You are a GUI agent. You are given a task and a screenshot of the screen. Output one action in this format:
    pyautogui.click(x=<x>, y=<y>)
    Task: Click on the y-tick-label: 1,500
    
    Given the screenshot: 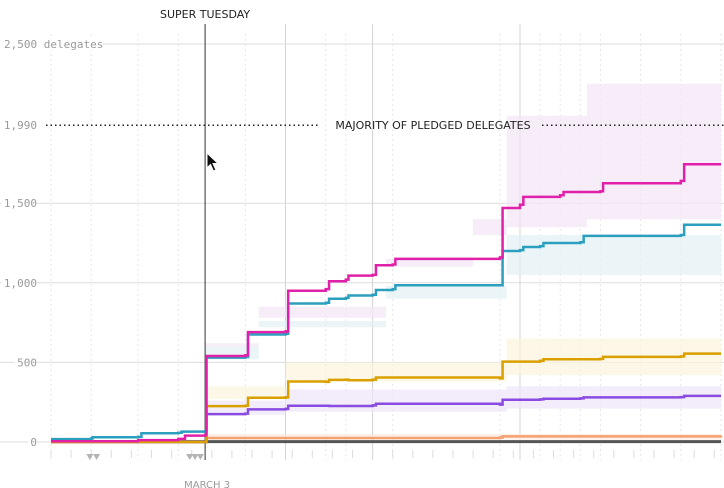 What is the action you would take?
    pyautogui.click(x=20, y=203)
    